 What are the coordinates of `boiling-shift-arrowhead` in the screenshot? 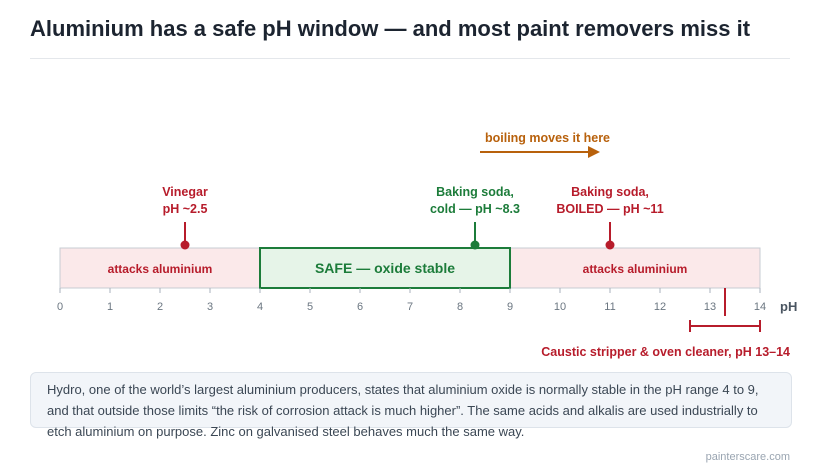 It's located at (594, 152).